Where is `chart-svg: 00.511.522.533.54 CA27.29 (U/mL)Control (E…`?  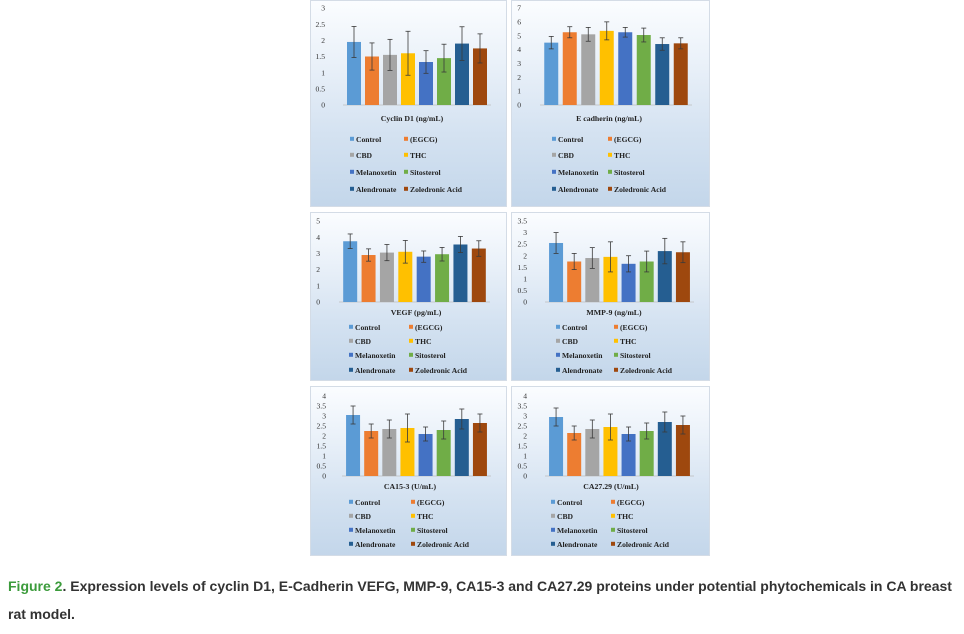 chart-svg: 00.511.522.533.54 CA27.29 (U/mL)Control (E… is located at coordinates (606, 470).